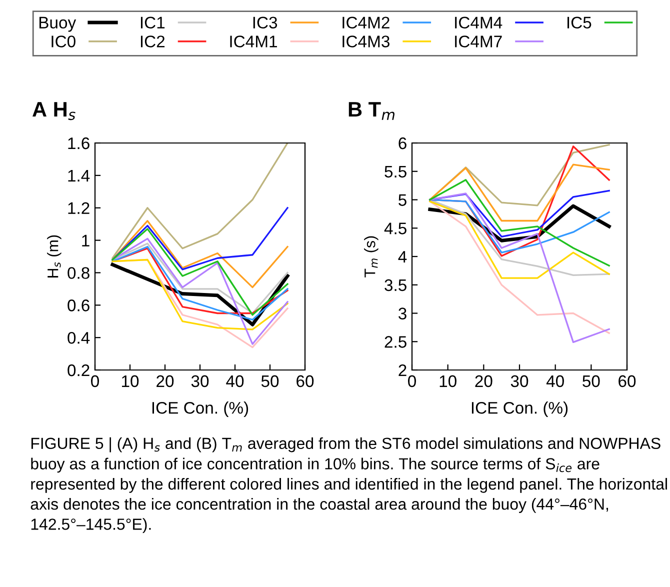 The width and height of the screenshot is (670, 587). I want to click on y-tick-label: 0.6, so click(79, 306).